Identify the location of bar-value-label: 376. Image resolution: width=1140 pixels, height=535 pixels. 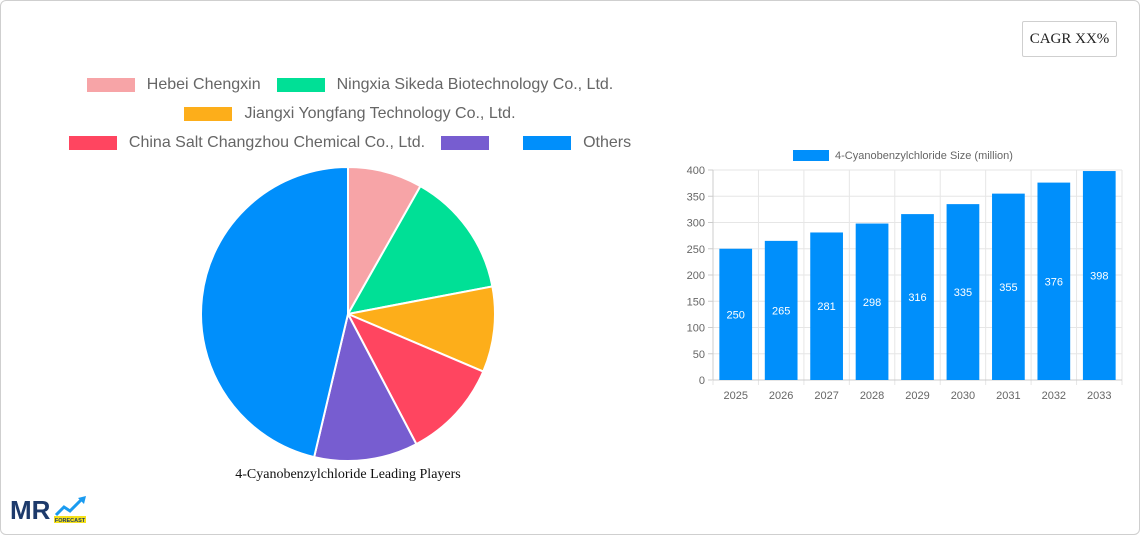
(1054, 282).